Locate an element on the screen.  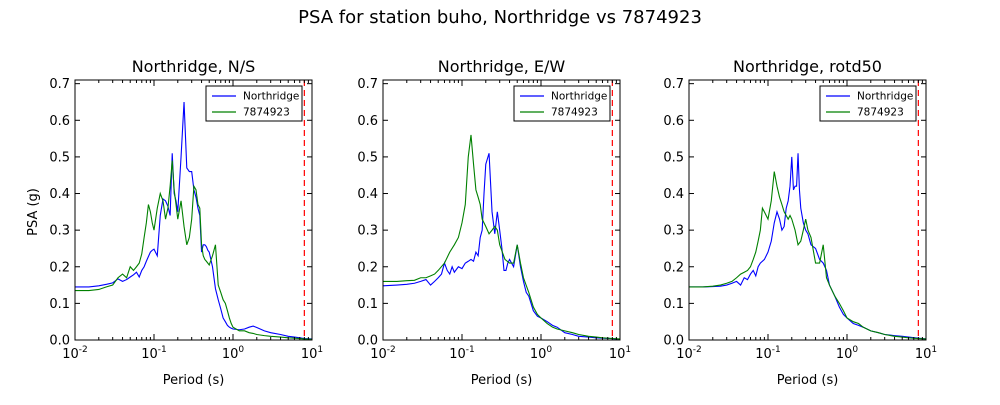
panel-title: Northridge, E/W is located at coordinates (502, 66).